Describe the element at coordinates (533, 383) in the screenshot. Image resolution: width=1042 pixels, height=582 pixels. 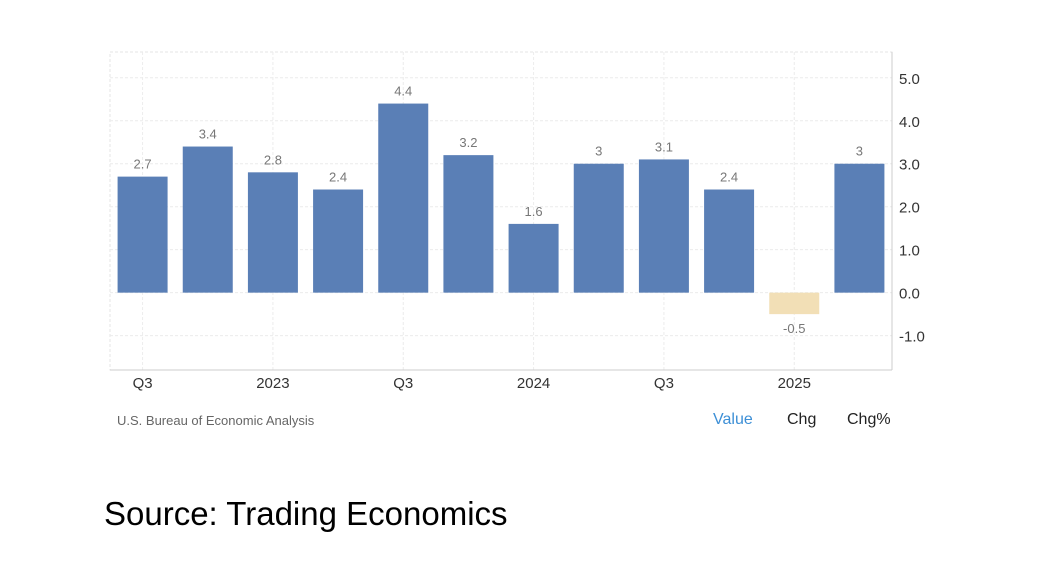
I see `x-tick-label: 2024` at that location.